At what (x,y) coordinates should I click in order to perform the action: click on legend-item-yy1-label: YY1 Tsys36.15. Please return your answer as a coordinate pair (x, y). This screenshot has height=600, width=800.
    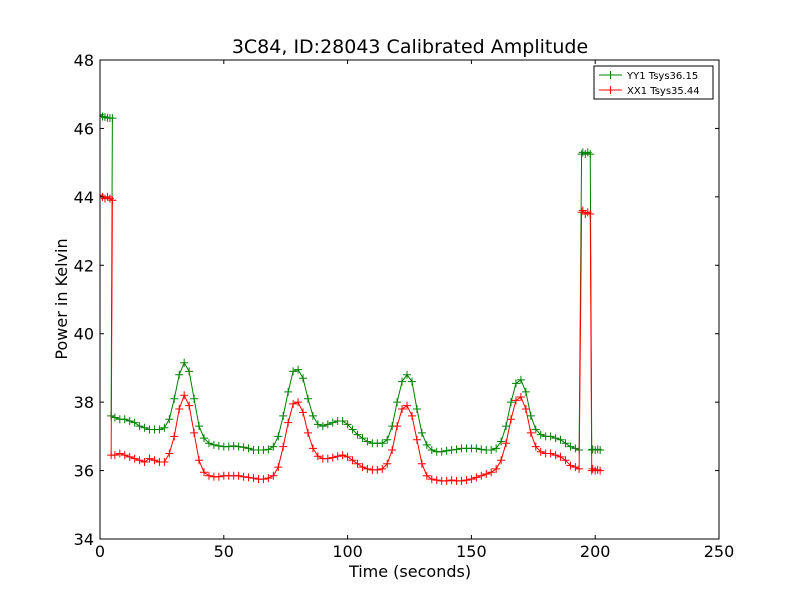
    Looking at the image, I should click on (662, 76).